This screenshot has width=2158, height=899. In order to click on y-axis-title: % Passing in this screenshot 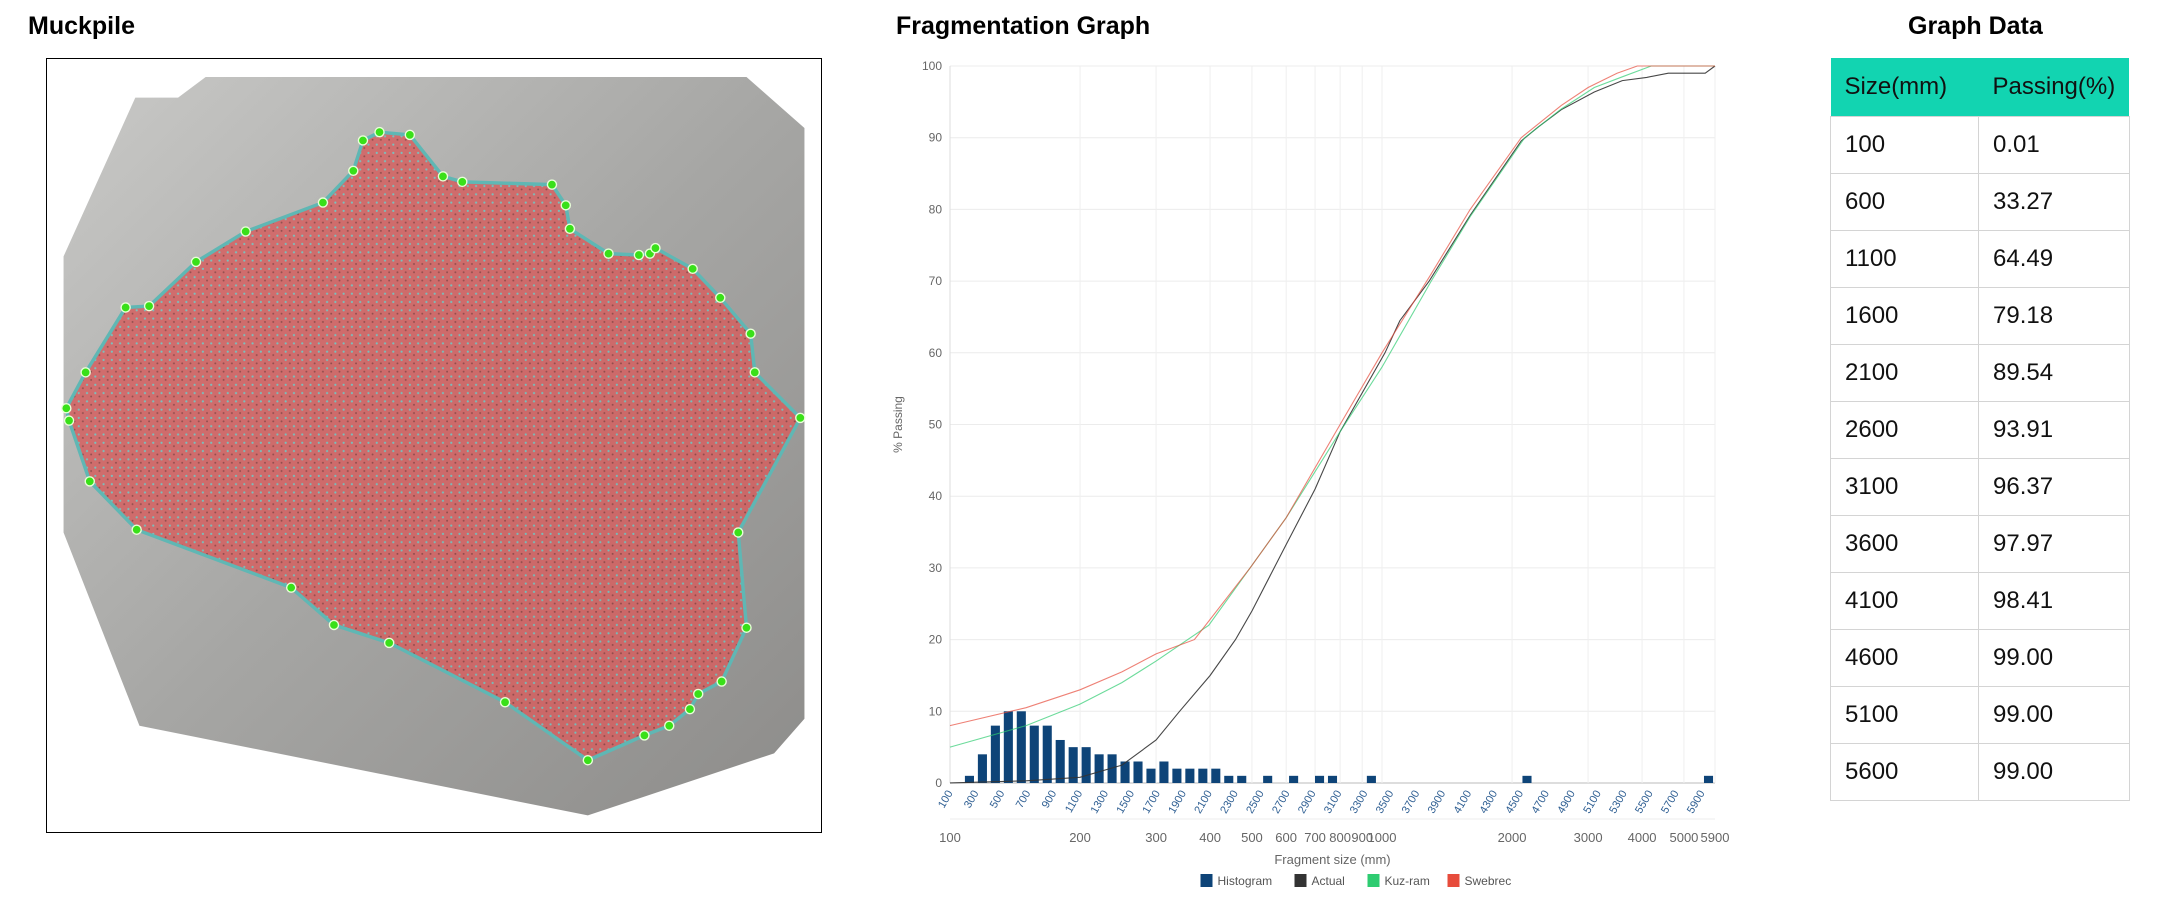, I will do `click(898, 424)`.